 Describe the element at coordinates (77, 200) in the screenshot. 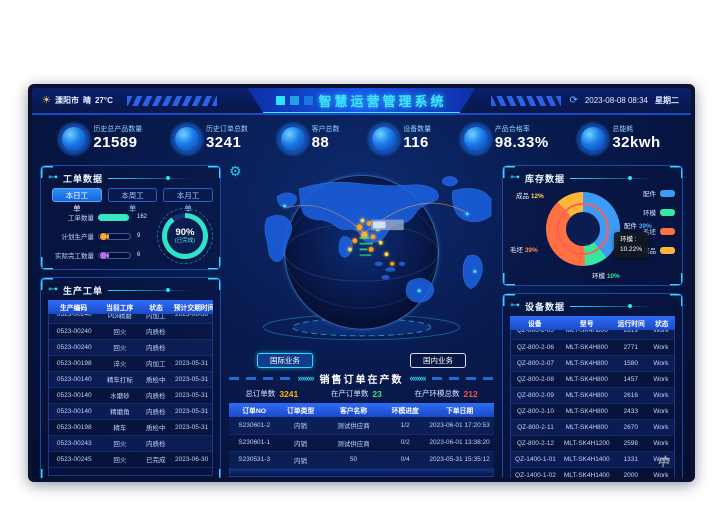

I see `workorder-tab: 本日工单` at that location.